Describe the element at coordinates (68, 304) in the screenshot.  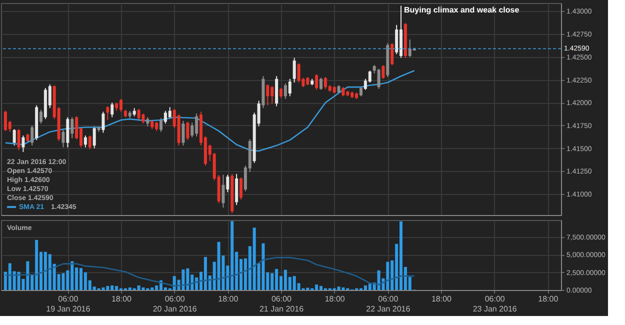
I see `x-tick-label: 06:00 19 Jan 2016` at that location.